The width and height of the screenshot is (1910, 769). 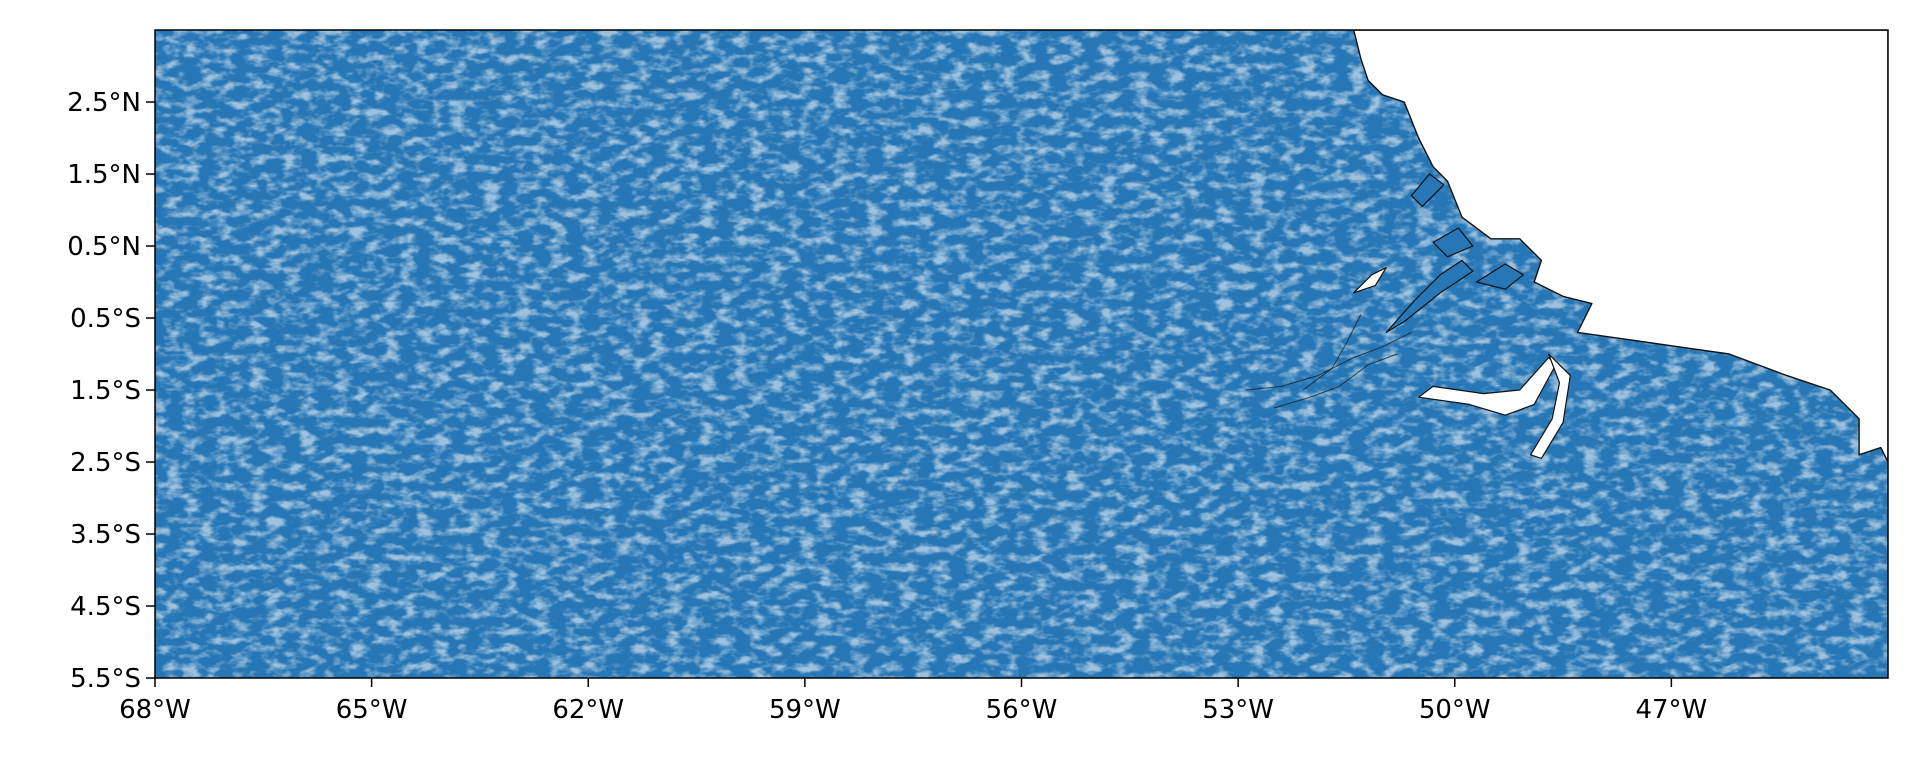 What do you see at coordinates (1671, 710) in the screenshot?
I see `x-tick-label-7: 47°W` at bounding box center [1671, 710].